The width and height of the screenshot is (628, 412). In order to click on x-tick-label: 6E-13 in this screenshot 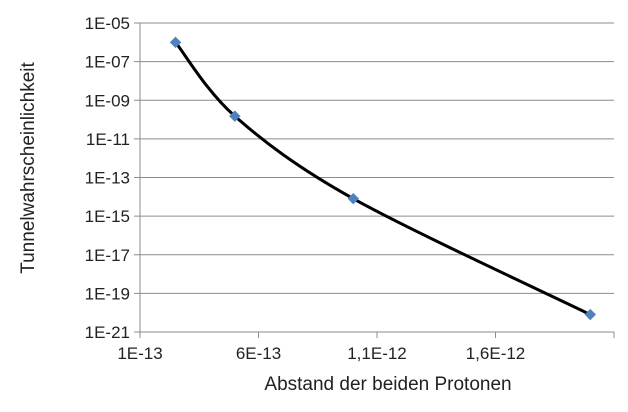, I will do `click(258, 353)`.